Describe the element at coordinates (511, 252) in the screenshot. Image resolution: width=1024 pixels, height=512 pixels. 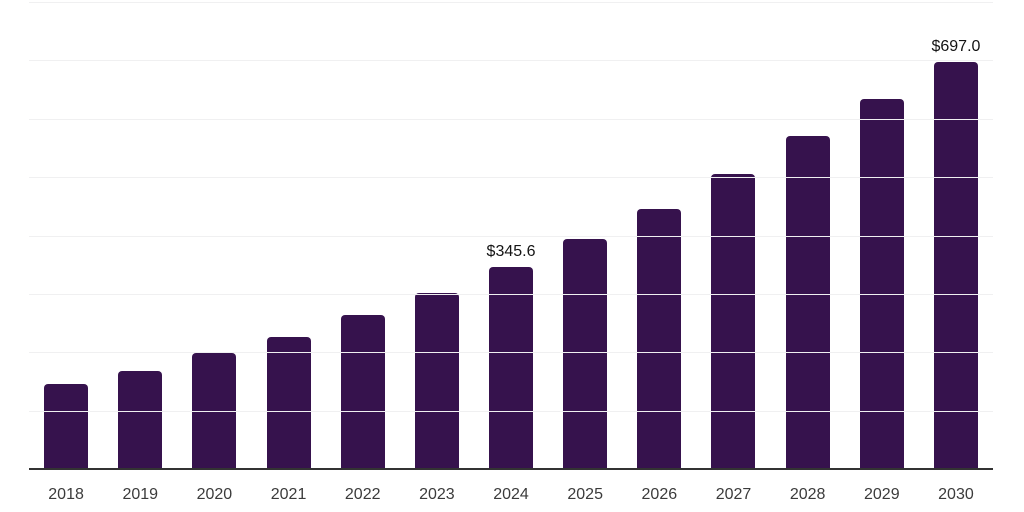
I see `data-label-2024: $345.6` at that location.